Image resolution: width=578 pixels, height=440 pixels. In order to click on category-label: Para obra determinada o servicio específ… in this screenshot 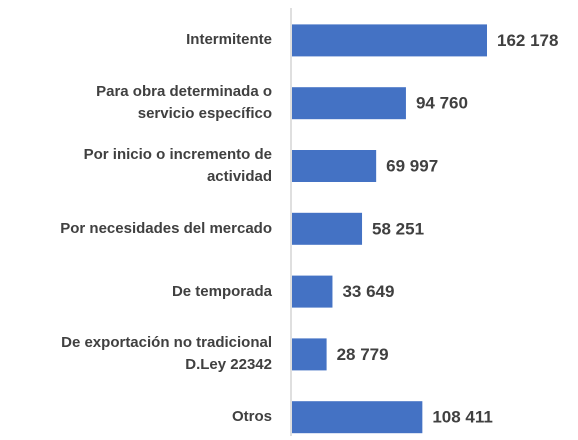, I will do `click(184, 103)`.